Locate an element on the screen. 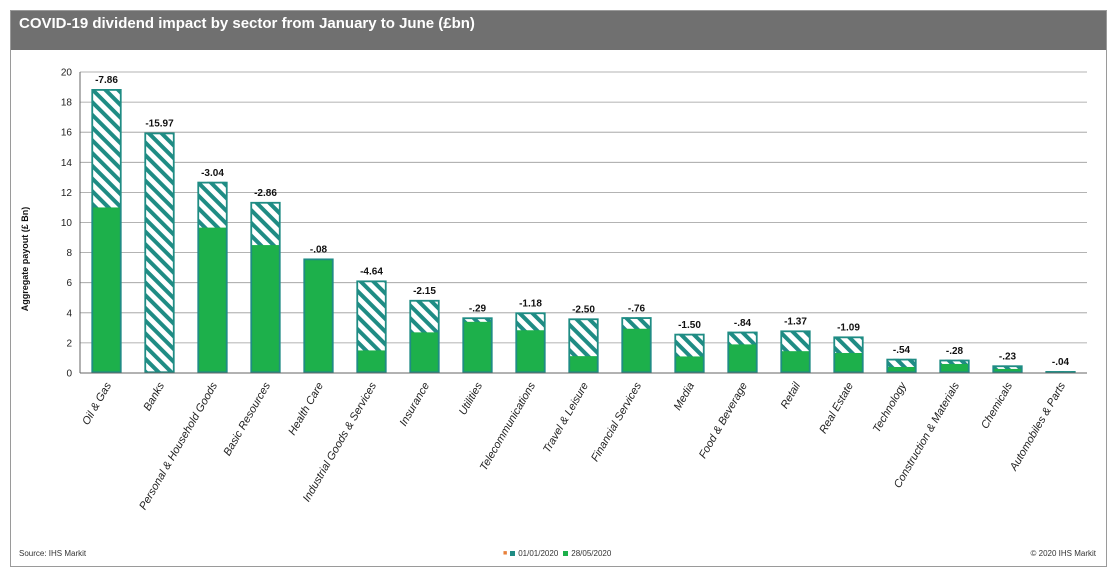  y-tick-label: 12 is located at coordinates (67, 193).